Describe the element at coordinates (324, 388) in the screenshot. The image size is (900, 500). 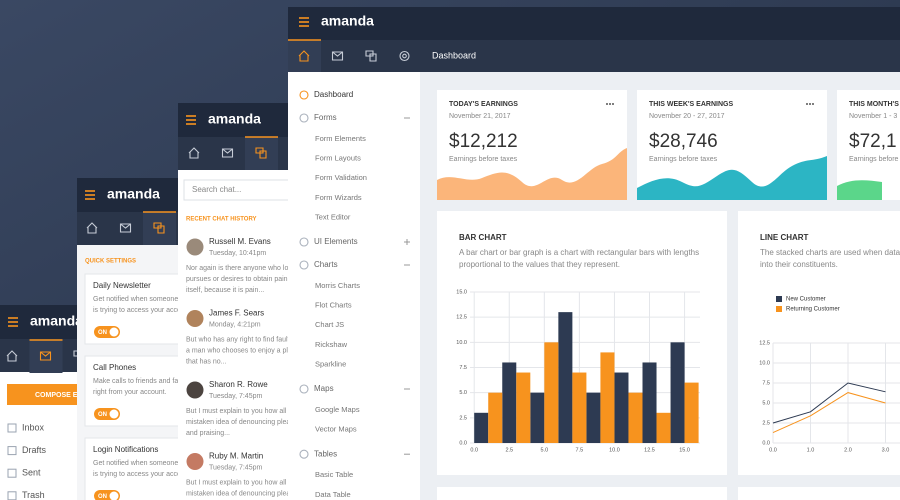
I see `menu-group: Maps` at that location.